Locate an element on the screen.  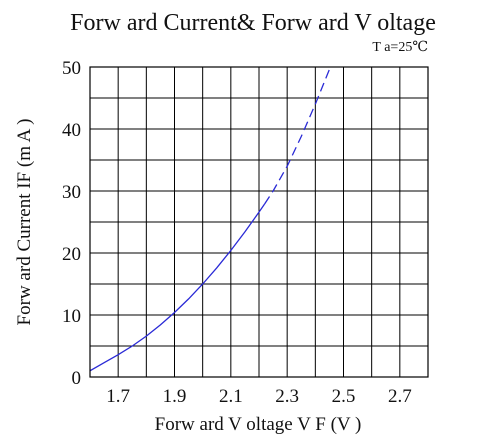
y-tick-label: 0 is located at coordinates (77, 378).